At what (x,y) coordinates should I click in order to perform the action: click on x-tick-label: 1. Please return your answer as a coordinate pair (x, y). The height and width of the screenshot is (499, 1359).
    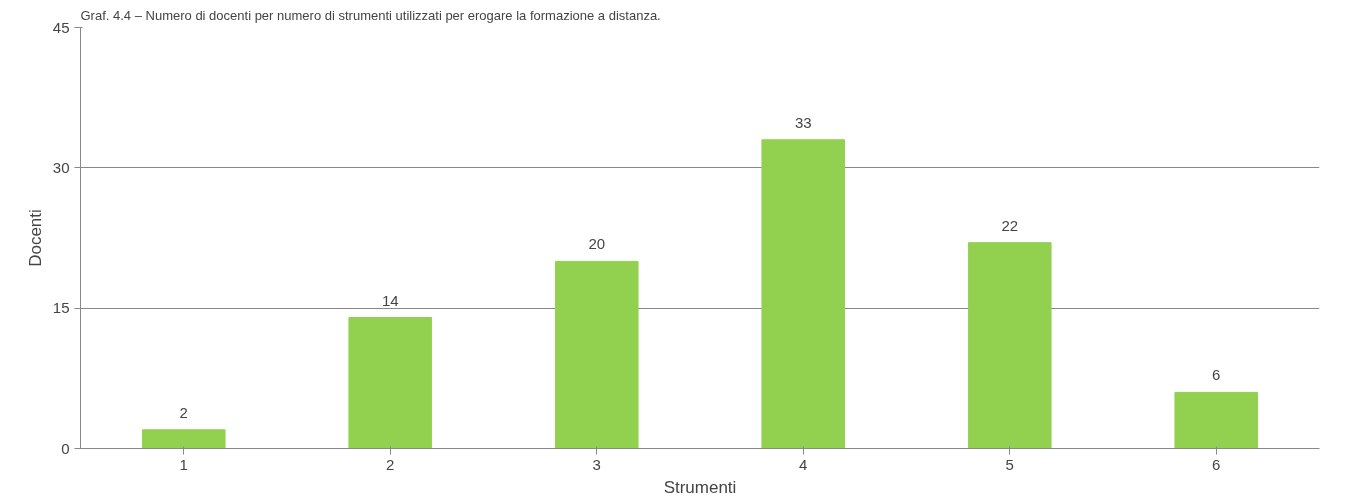
    Looking at the image, I should click on (183, 464).